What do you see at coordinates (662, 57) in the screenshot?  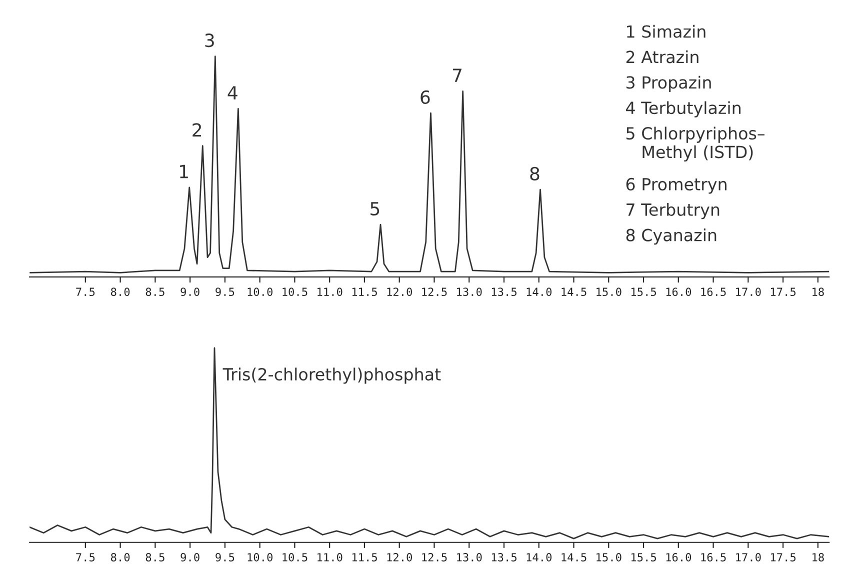 I see `annotation: 2 Atrazin` at bounding box center [662, 57].